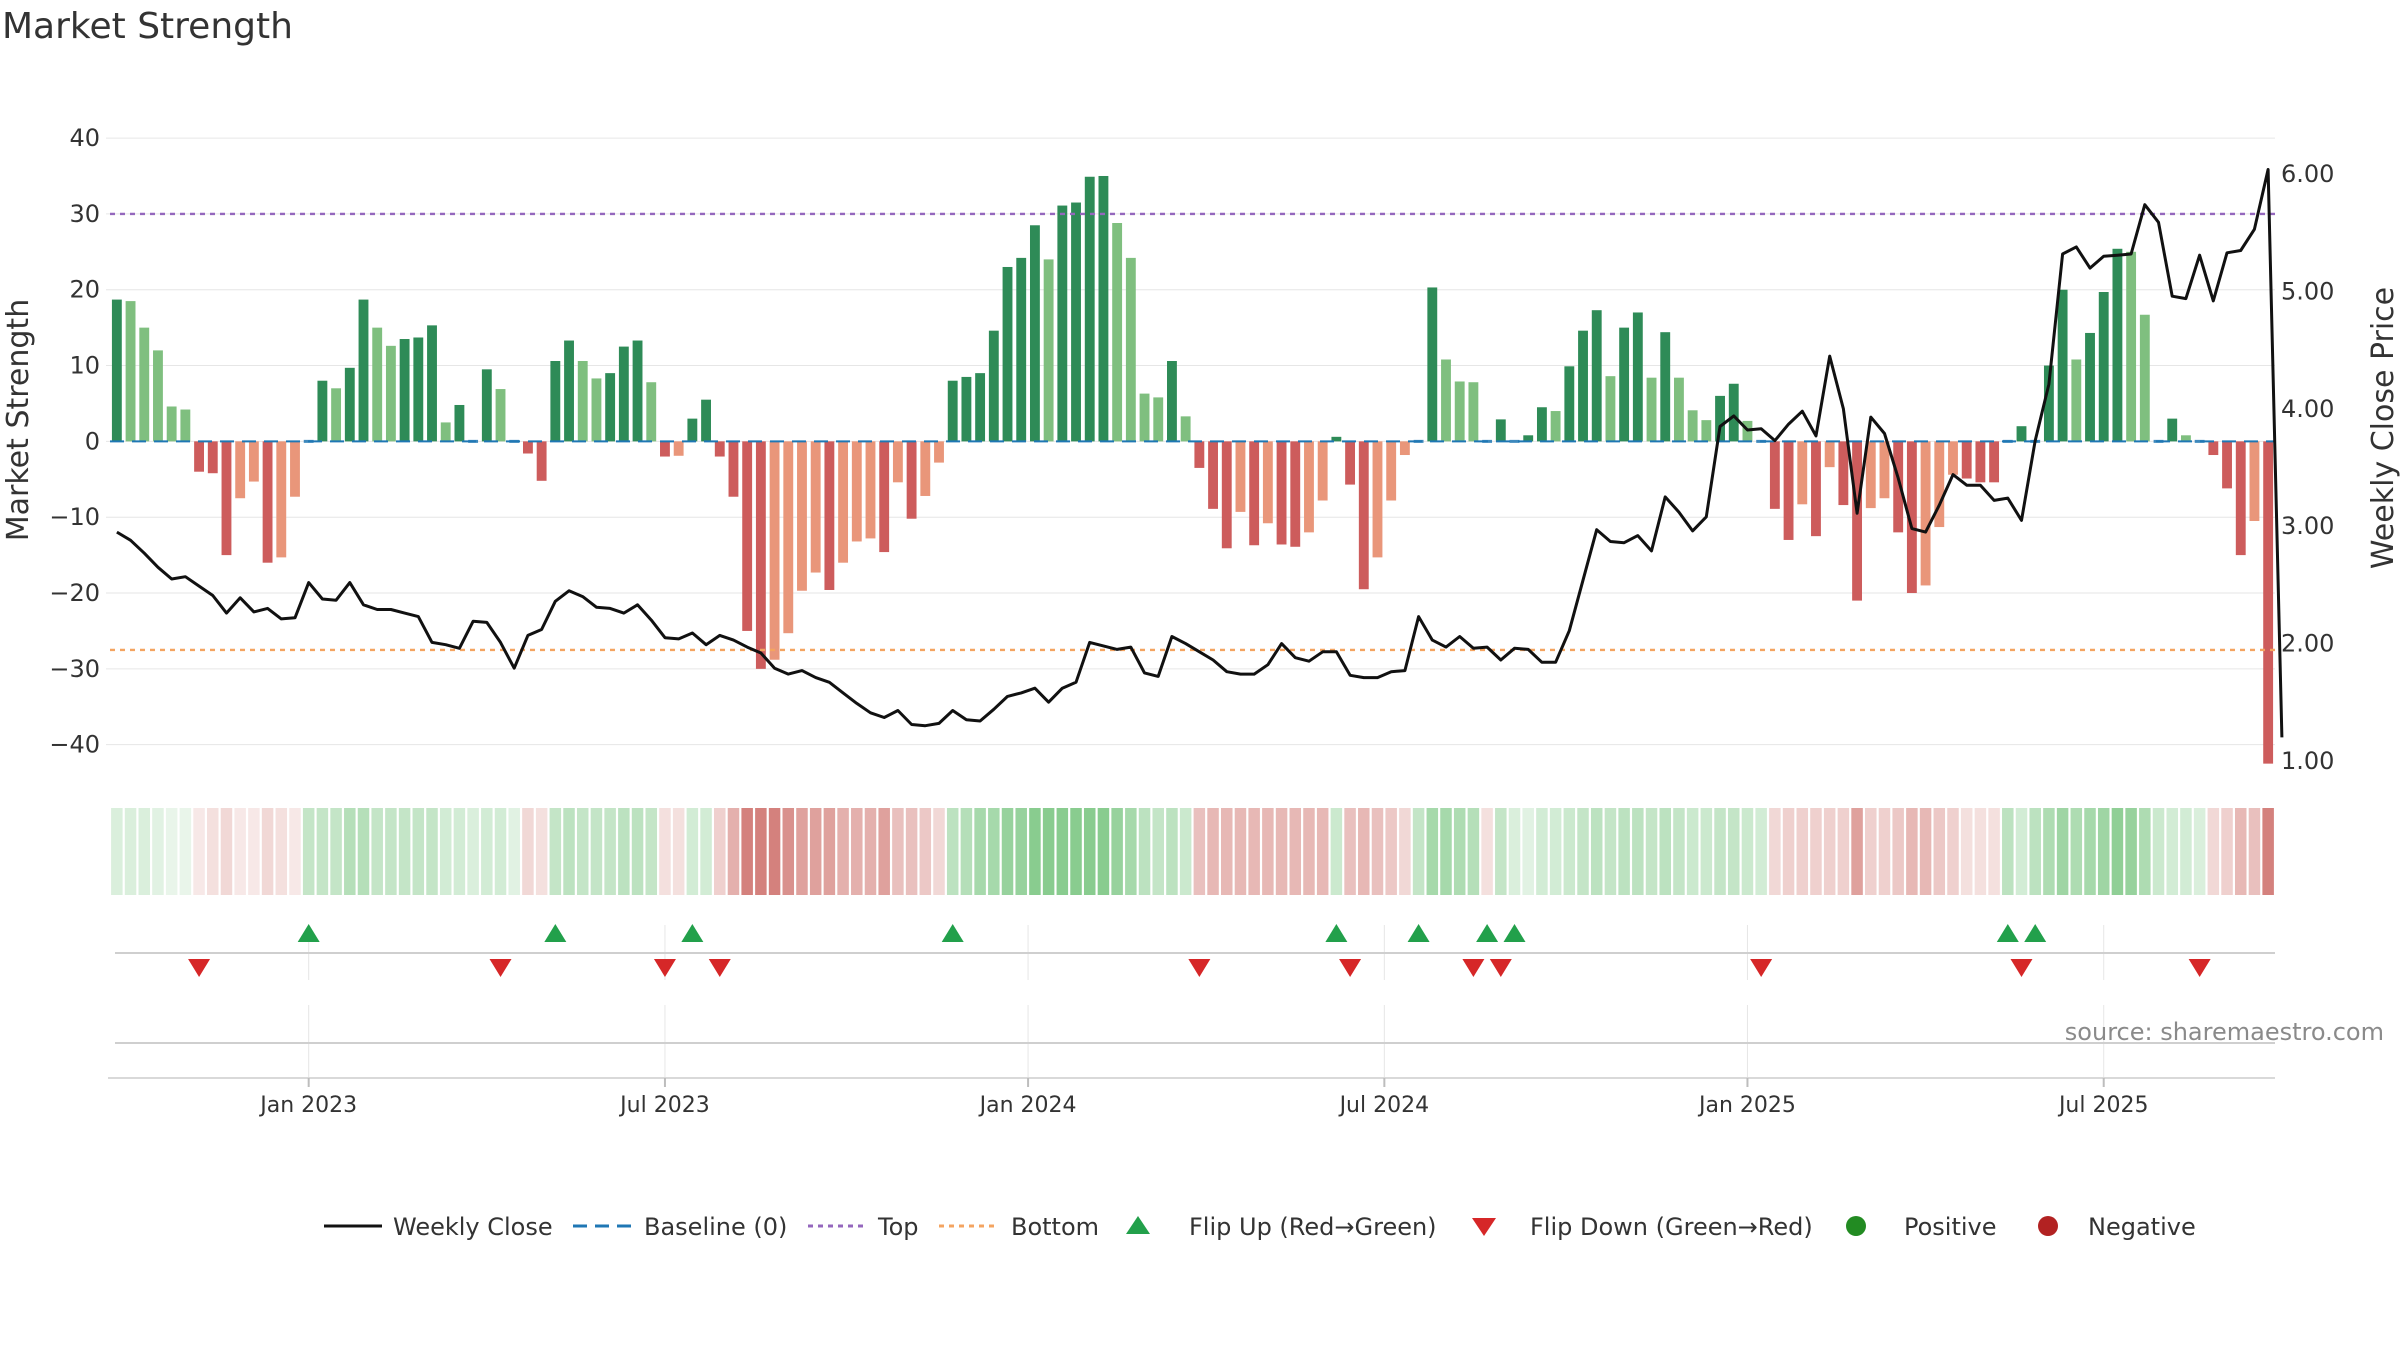 This screenshot has height=1354, width=2400. Describe the element at coordinates (2224, 1032) in the screenshot. I see `source-label: source: sharemaestro.com` at that location.